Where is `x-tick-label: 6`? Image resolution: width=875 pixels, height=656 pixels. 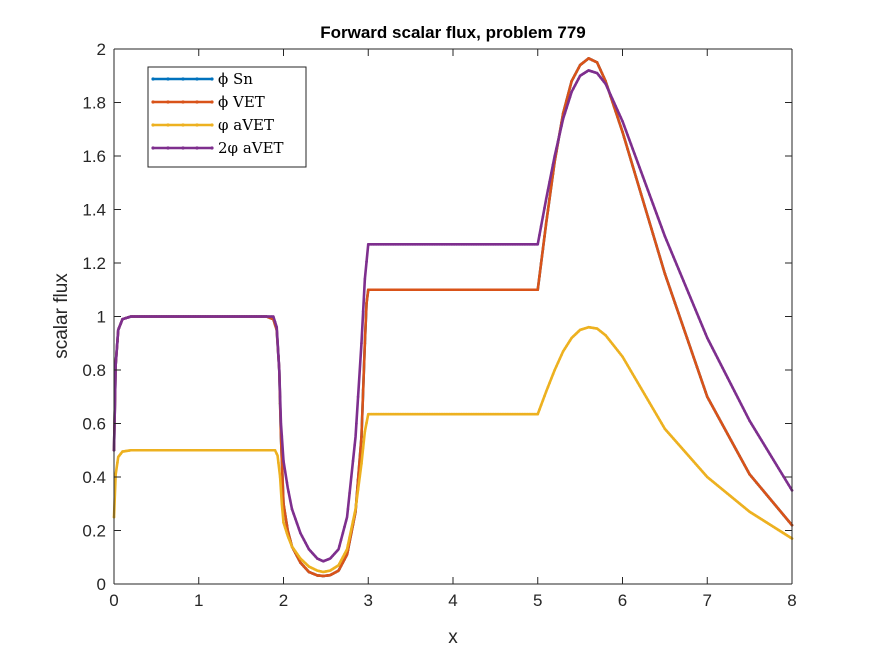
x-tick-label: 6 is located at coordinates (622, 600).